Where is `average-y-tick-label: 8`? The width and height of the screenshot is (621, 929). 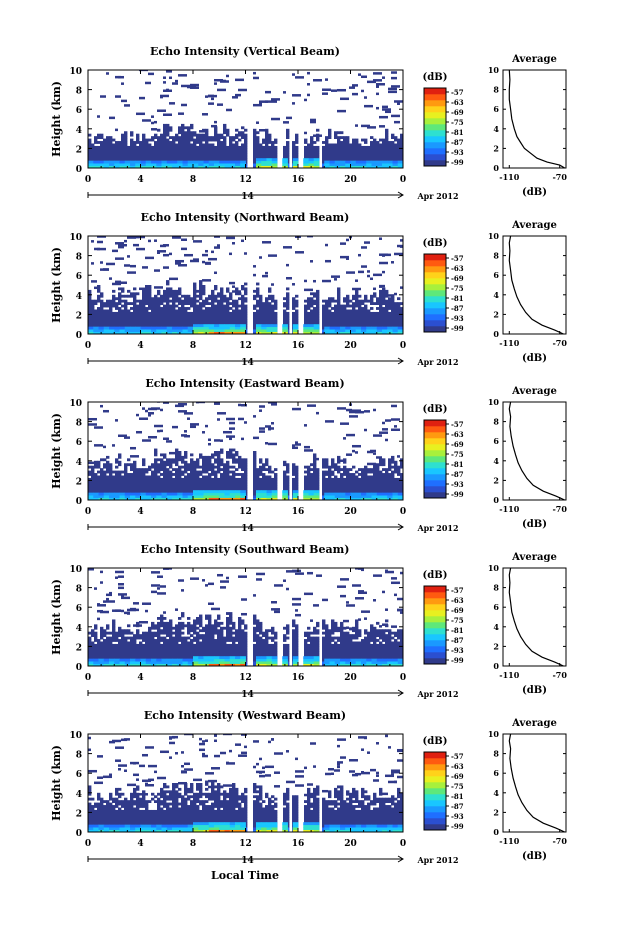
average-y-tick-label: 8 is located at coordinates (496, 256).